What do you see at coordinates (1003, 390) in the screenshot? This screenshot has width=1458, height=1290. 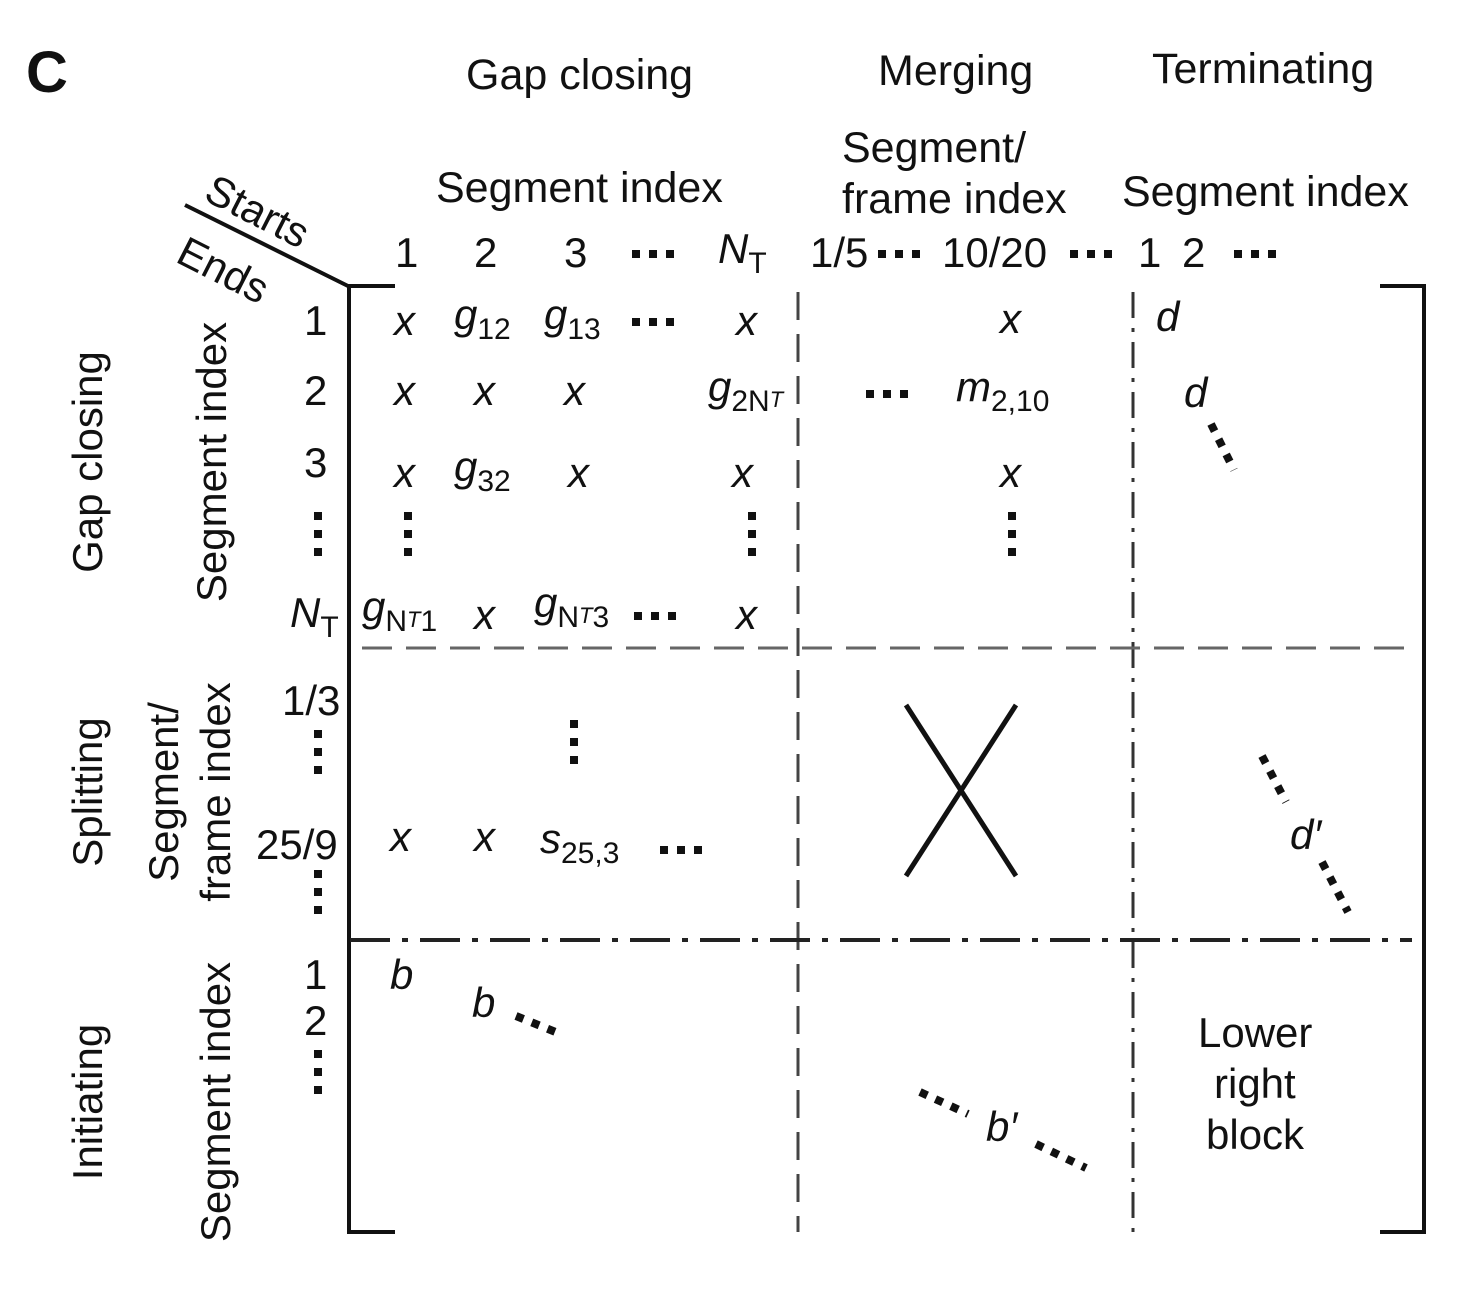 I see `cell-r2-merge-m: m2,10` at bounding box center [1003, 390].